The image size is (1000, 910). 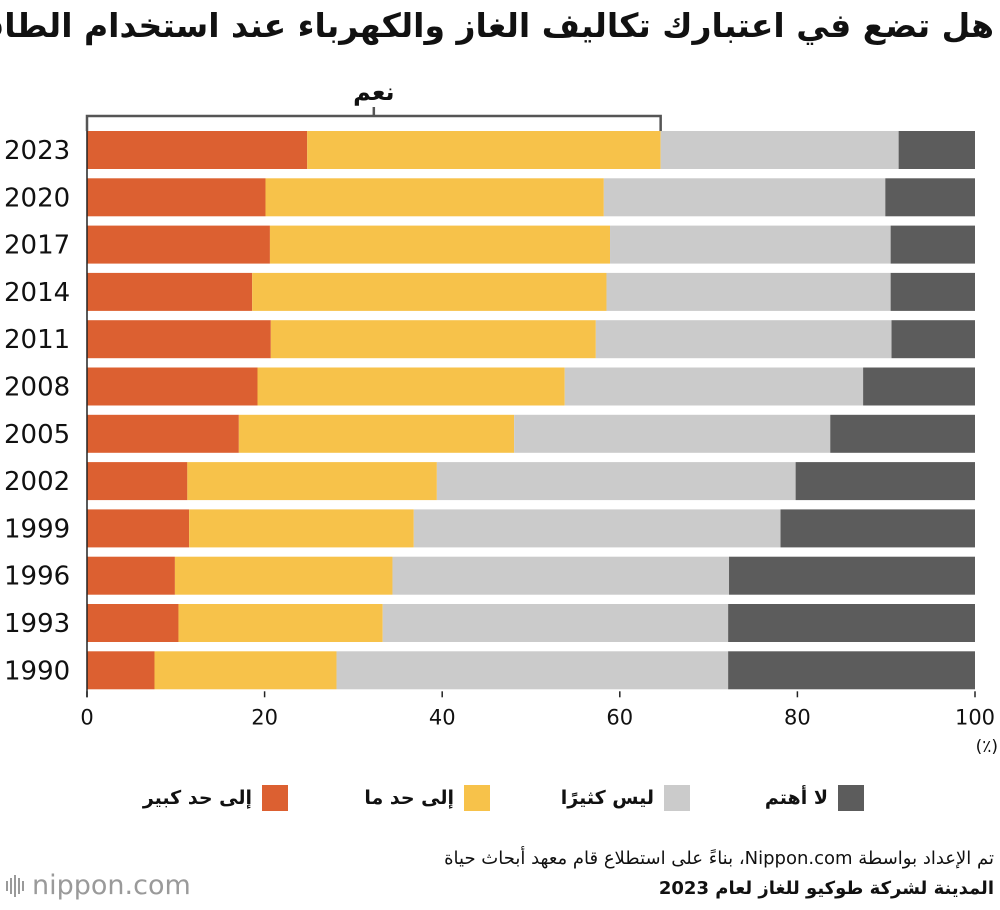 What do you see at coordinates (37, 246) in the screenshot?
I see `y-category-label: 2017` at bounding box center [37, 246].